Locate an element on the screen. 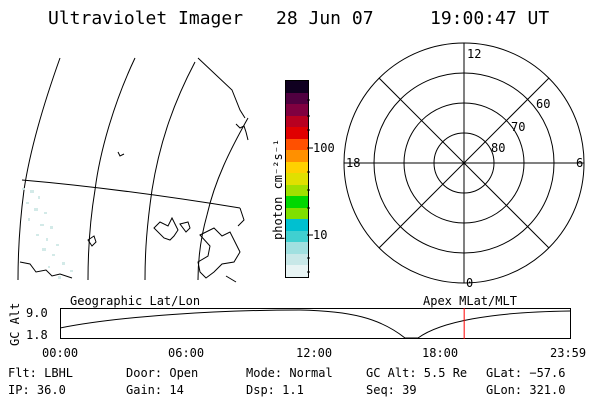 The width and height of the screenshot is (600, 400). altitude-min-label: 1.8 is located at coordinates (37, 335).